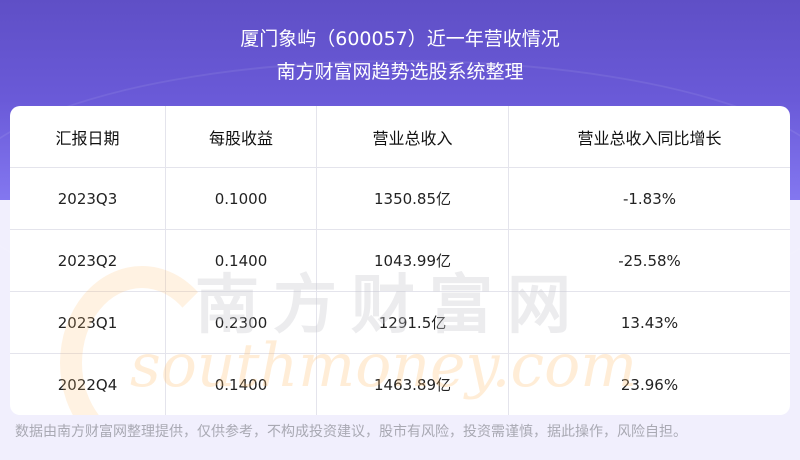 This screenshot has width=800, height=460. What do you see at coordinates (88, 260) in the screenshot?
I see `cell-date: 2023Q2` at bounding box center [88, 260].